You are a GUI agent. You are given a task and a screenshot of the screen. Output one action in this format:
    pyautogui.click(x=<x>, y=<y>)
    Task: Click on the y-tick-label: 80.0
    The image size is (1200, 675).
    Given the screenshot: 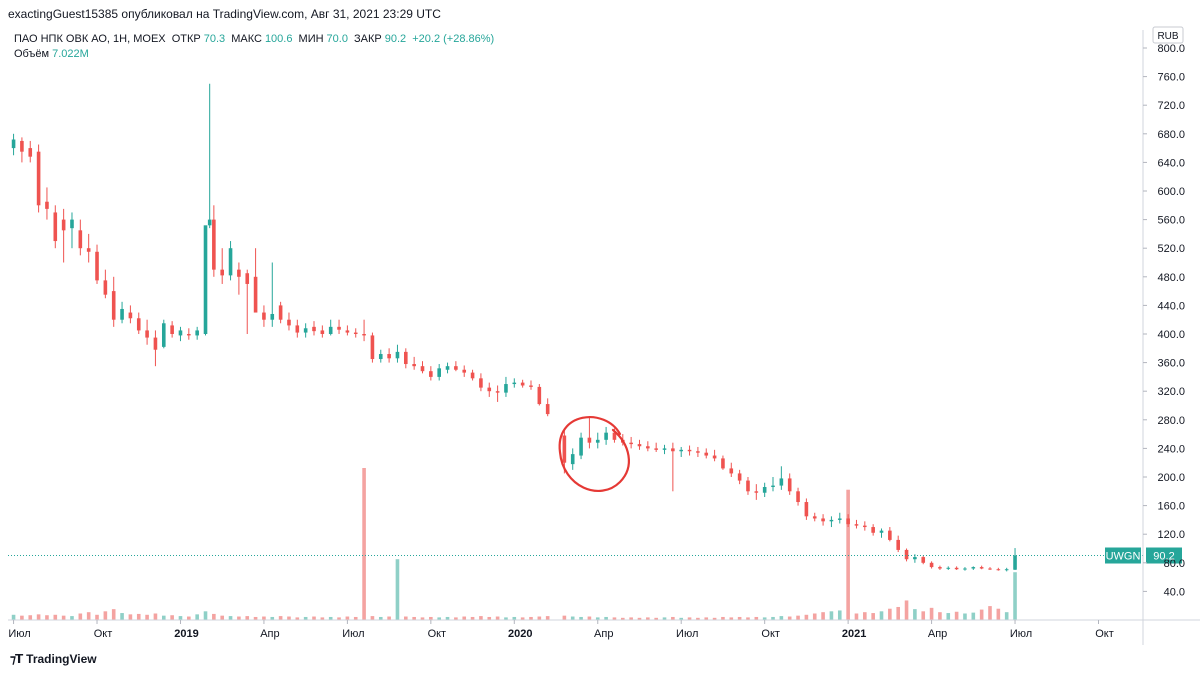 What is the action you would take?
    pyautogui.click(x=1174, y=564)
    